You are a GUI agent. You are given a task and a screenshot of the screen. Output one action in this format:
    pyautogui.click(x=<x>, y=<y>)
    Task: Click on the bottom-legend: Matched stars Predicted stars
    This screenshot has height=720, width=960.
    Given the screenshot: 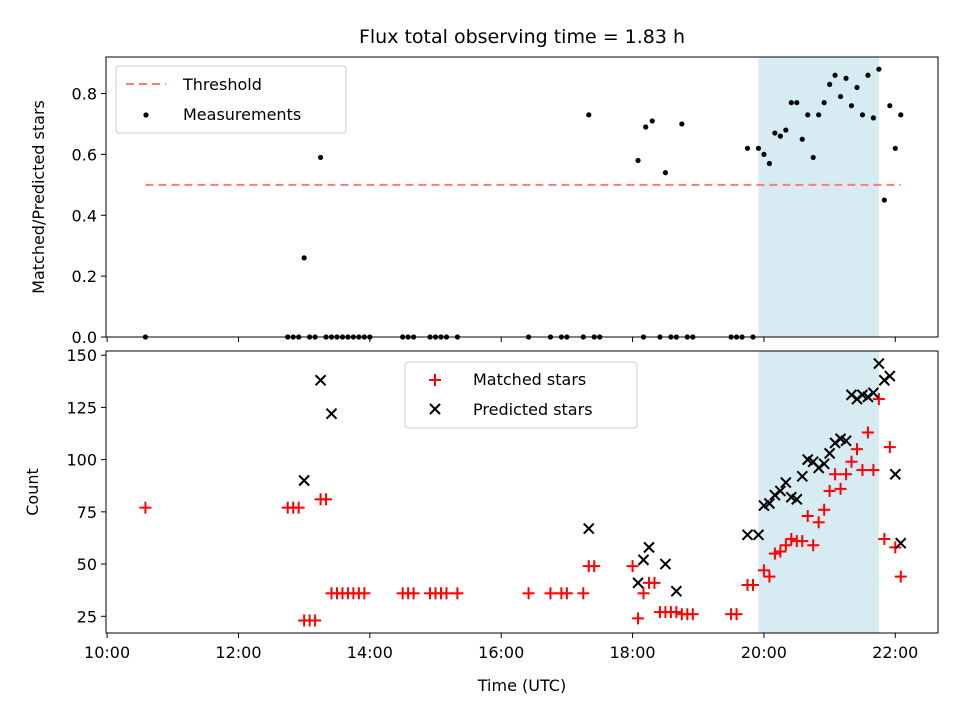 What is the action you would take?
    pyautogui.click(x=521, y=395)
    